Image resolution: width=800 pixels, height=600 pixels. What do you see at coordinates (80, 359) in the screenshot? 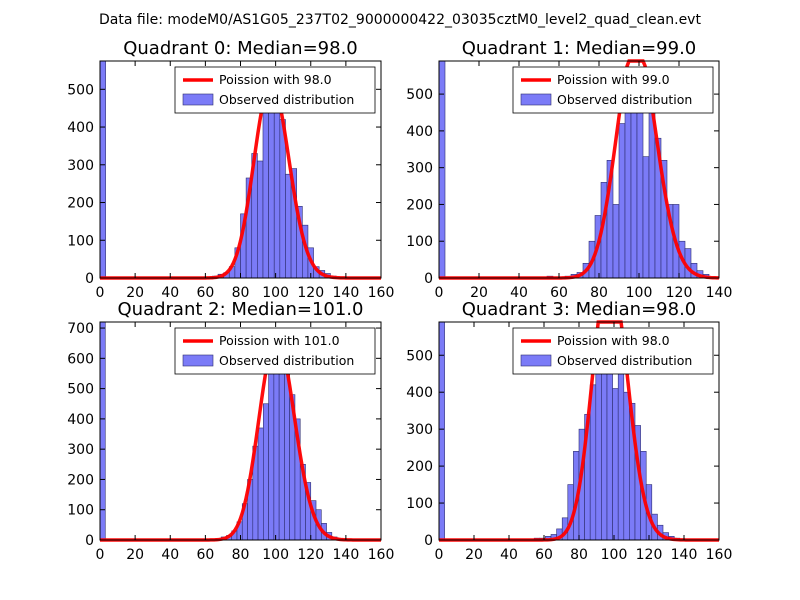
I see `y-tick-label: 600` at bounding box center [80, 359].